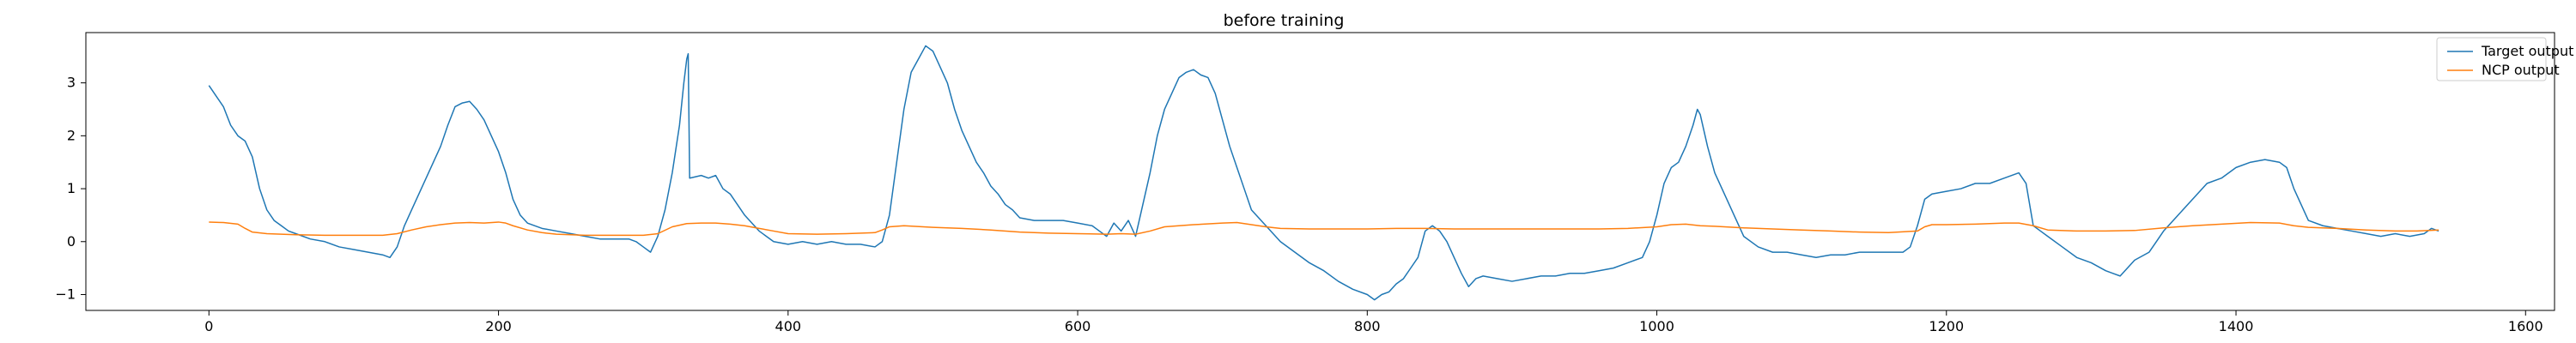 This screenshot has height=343, width=2576. I want to click on x-tick-label-800: 800, so click(1367, 326).